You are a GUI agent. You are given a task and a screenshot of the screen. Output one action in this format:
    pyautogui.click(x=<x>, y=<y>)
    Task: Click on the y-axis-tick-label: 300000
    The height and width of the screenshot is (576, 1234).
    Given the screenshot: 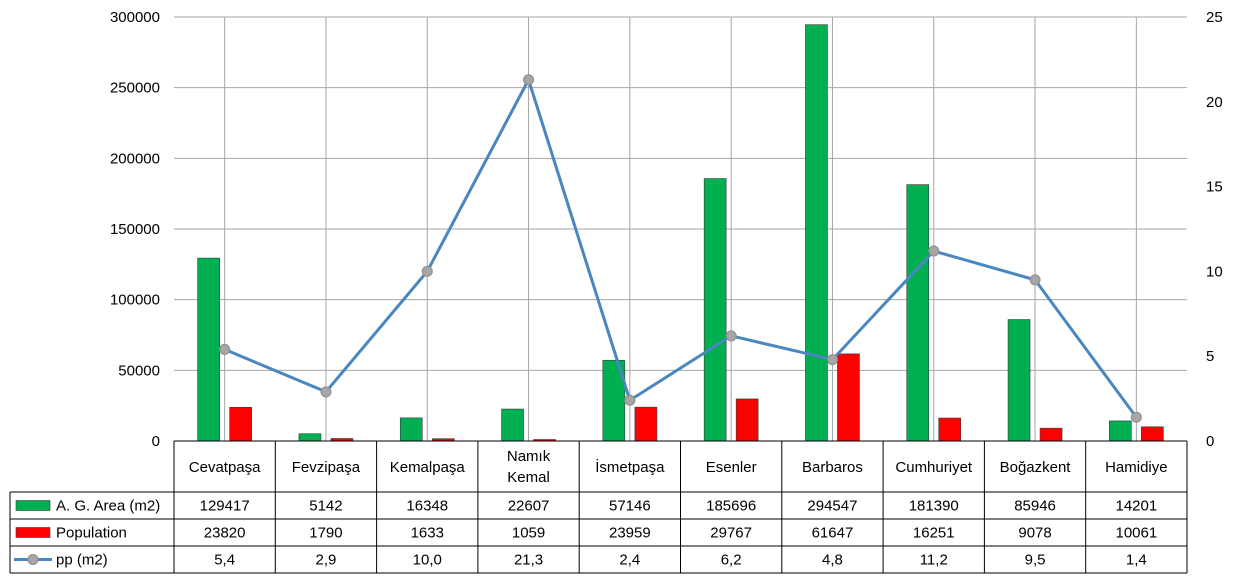 What is the action you would take?
    pyautogui.click(x=135, y=17)
    